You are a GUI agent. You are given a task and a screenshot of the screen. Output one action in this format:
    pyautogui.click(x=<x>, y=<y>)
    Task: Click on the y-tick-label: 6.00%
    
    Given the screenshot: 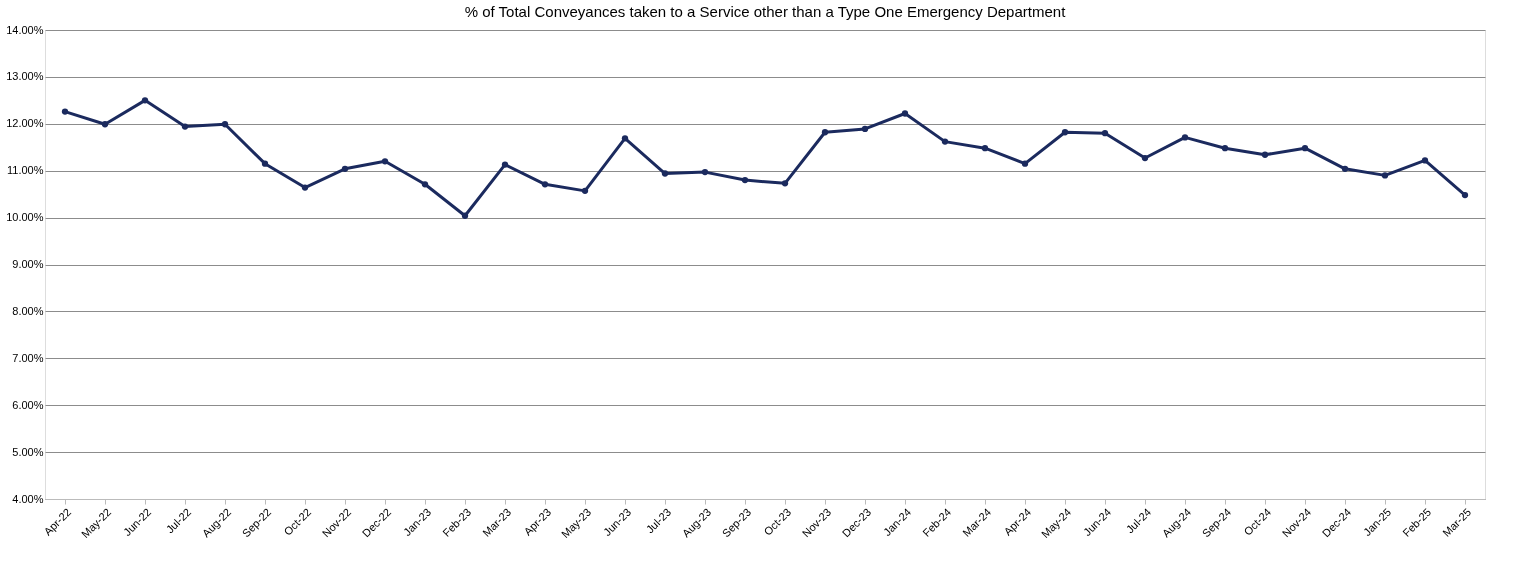 What is the action you would take?
    pyautogui.click(x=28, y=404)
    